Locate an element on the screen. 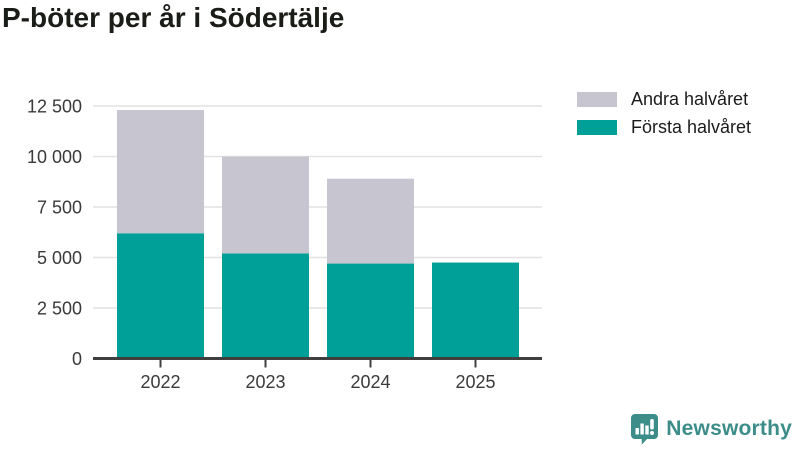 This screenshot has width=800, height=450. legend-label: Första halvåret is located at coordinates (691, 127).